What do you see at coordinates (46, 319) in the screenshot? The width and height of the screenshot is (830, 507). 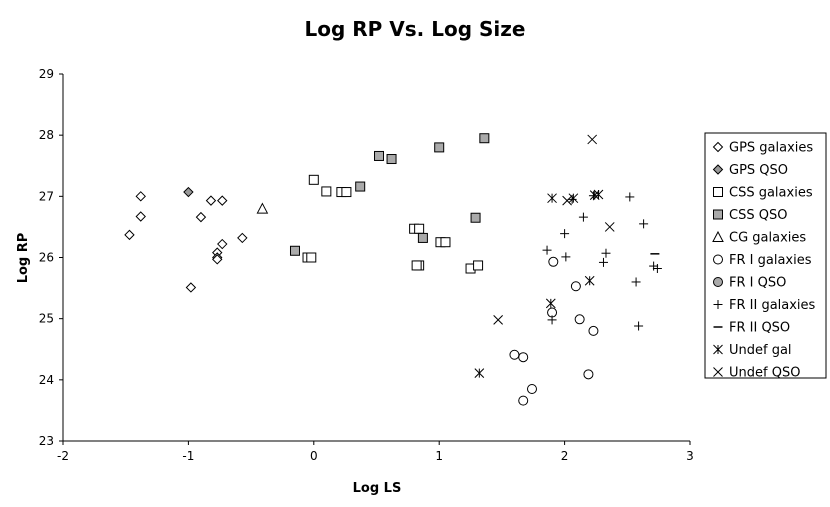 I see `y-tick-label: 25` at bounding box center [46, 319].